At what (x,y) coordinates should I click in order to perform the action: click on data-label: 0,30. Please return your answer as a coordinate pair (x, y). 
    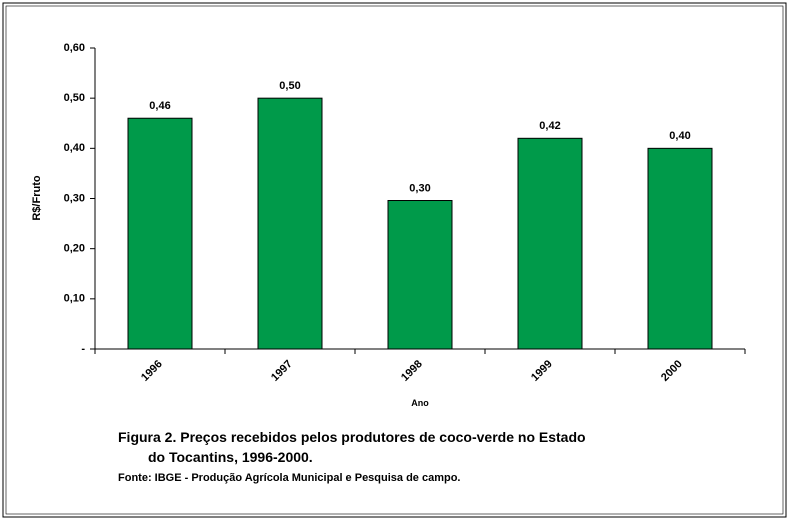
    Looking at the image, I should click on (419, 188).